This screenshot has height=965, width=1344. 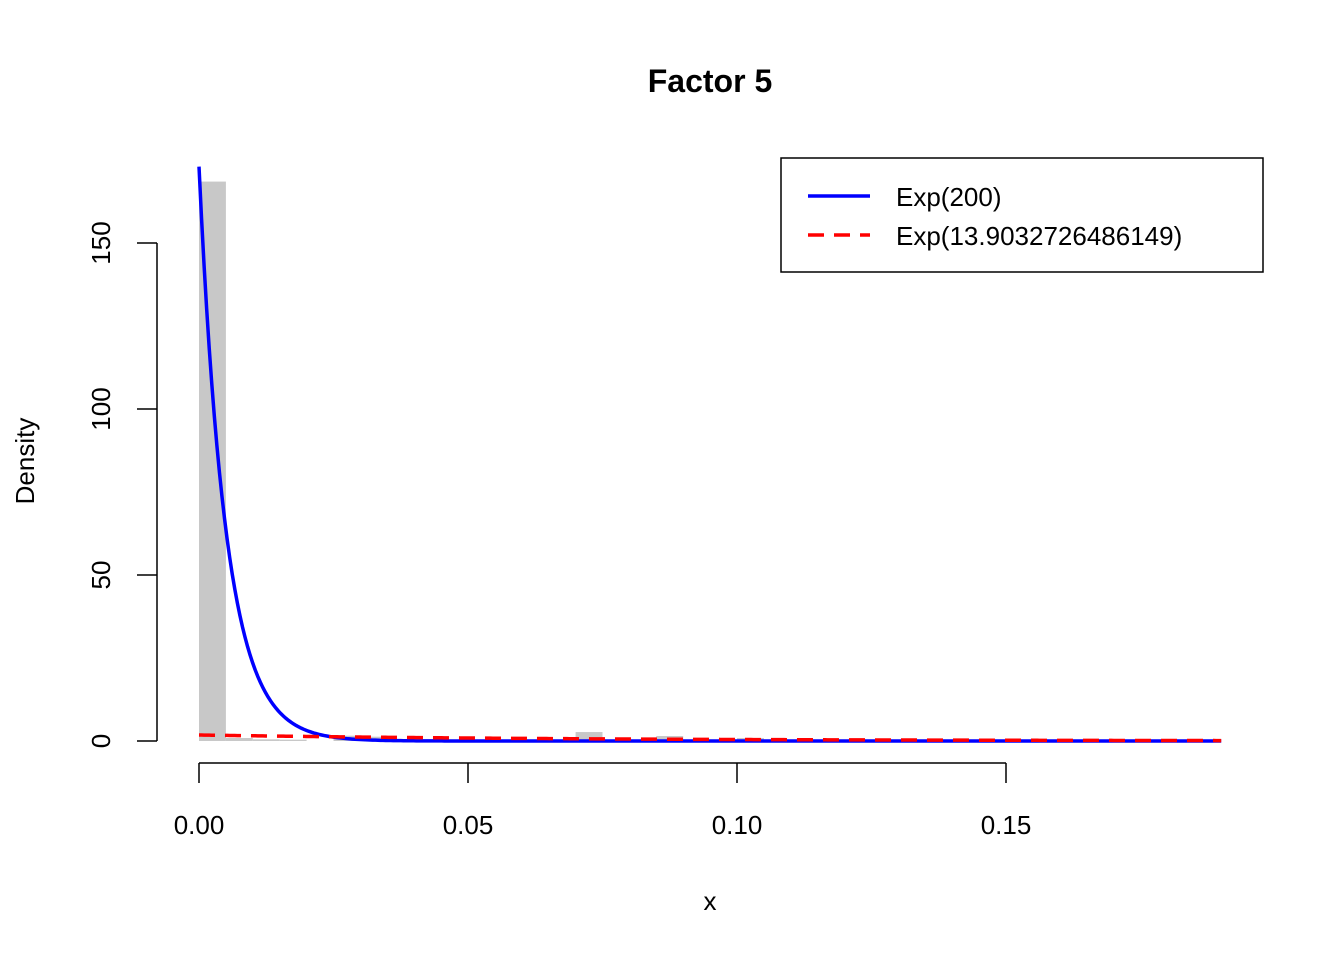 I want to click on y-tick-label-2: 100, so click(x=101, y=408).